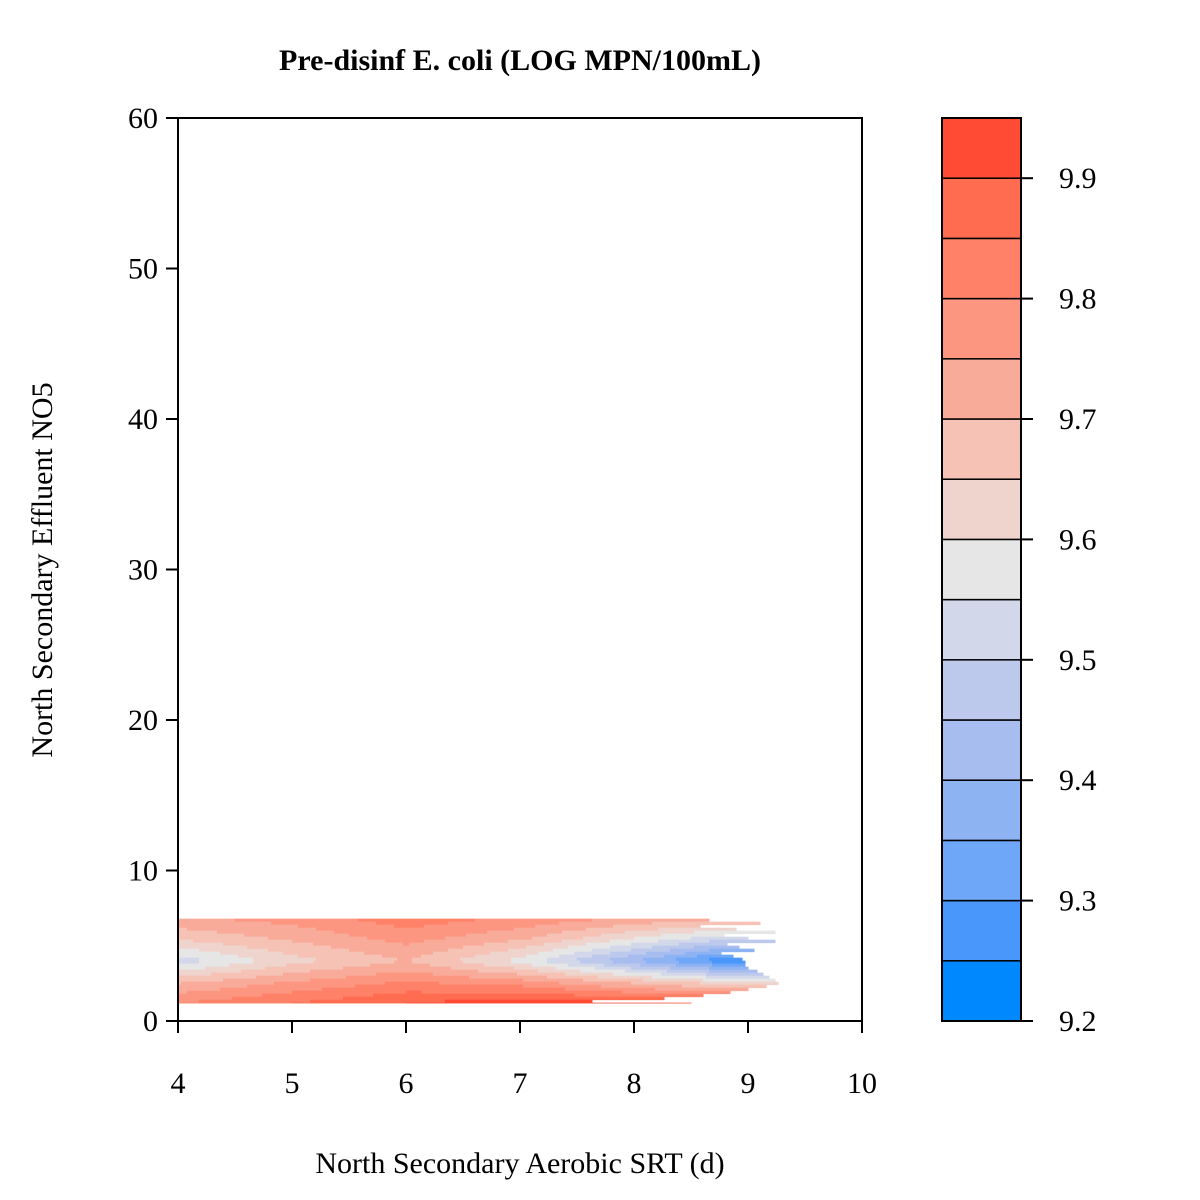 This screenshot has height=1200, width=1200. I want to click on colorbar-frame, so click(981, 569).